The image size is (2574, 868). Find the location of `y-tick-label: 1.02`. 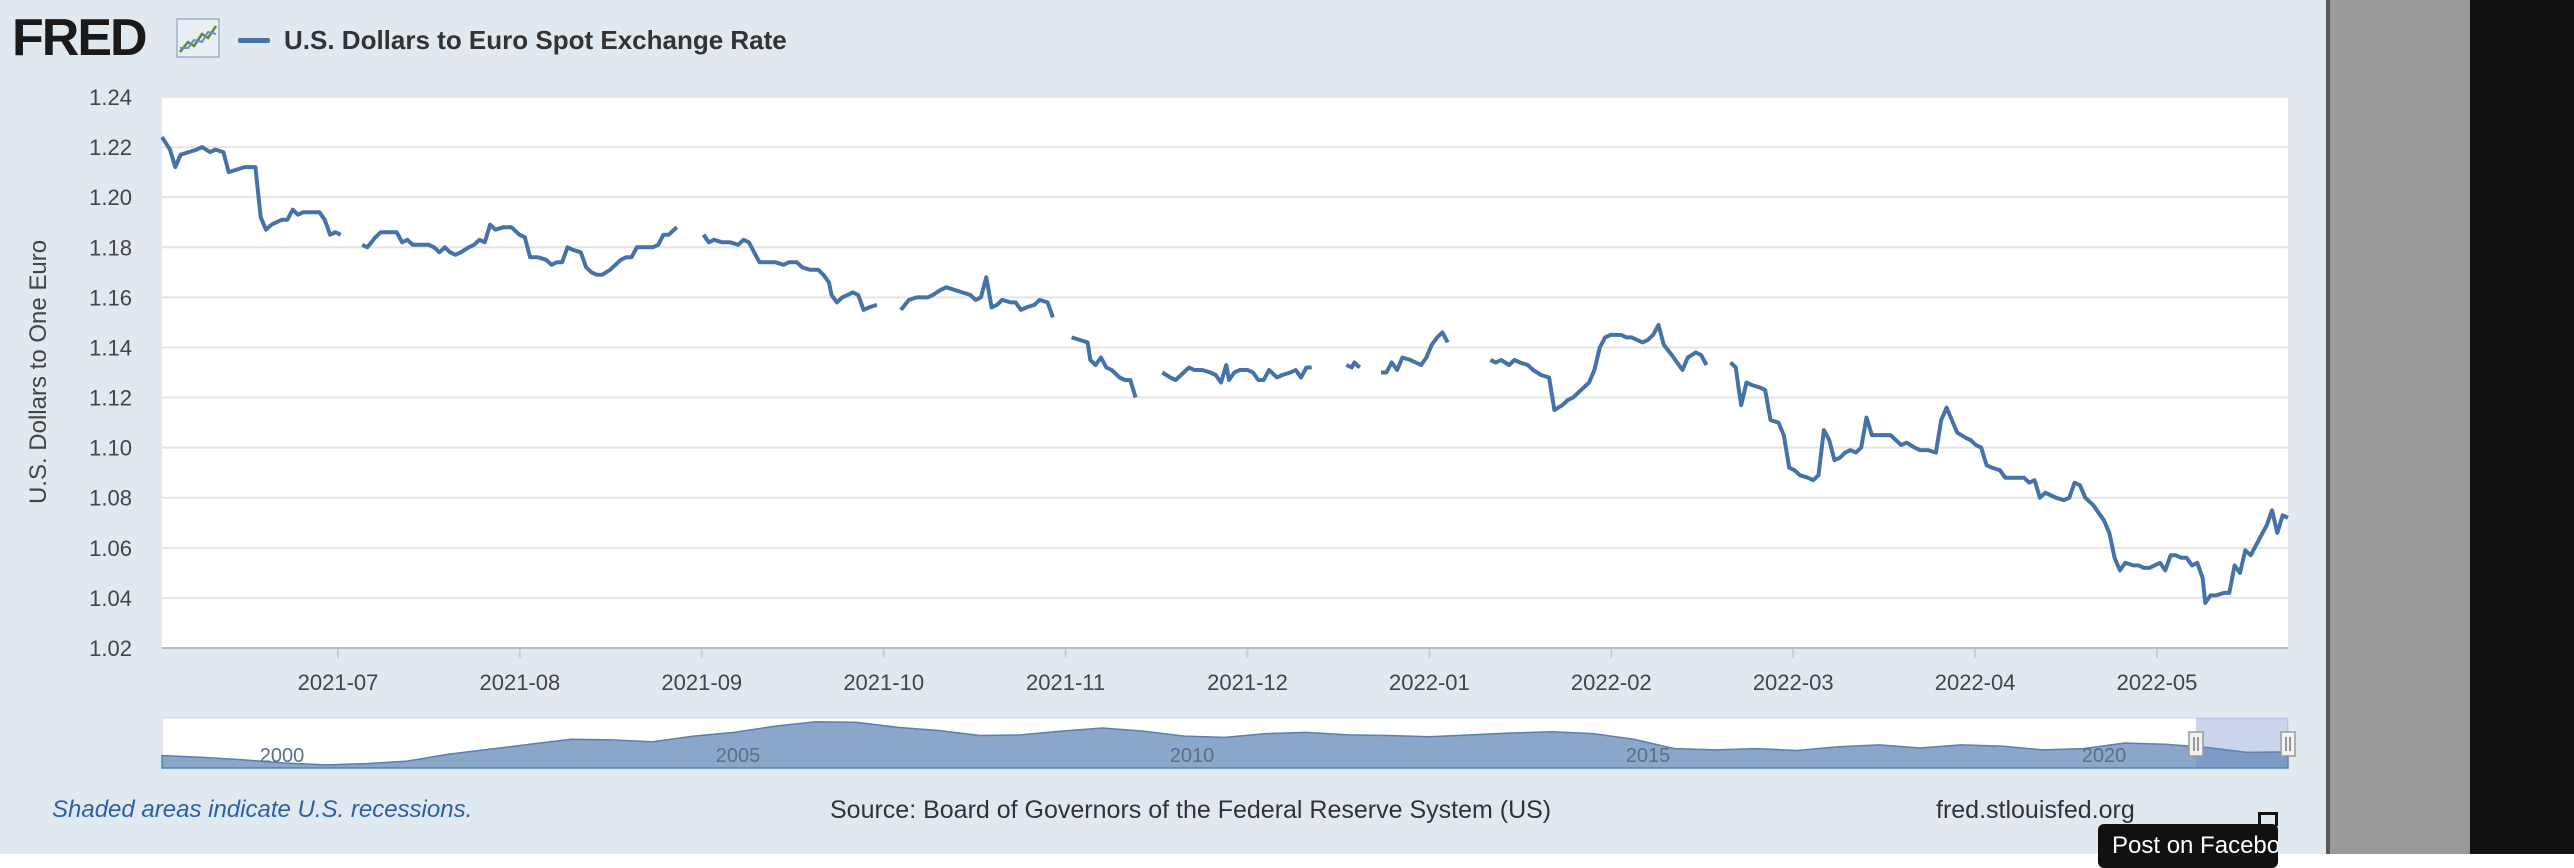

y-tick-label: 1.02 is located at coordinates (110, 648).